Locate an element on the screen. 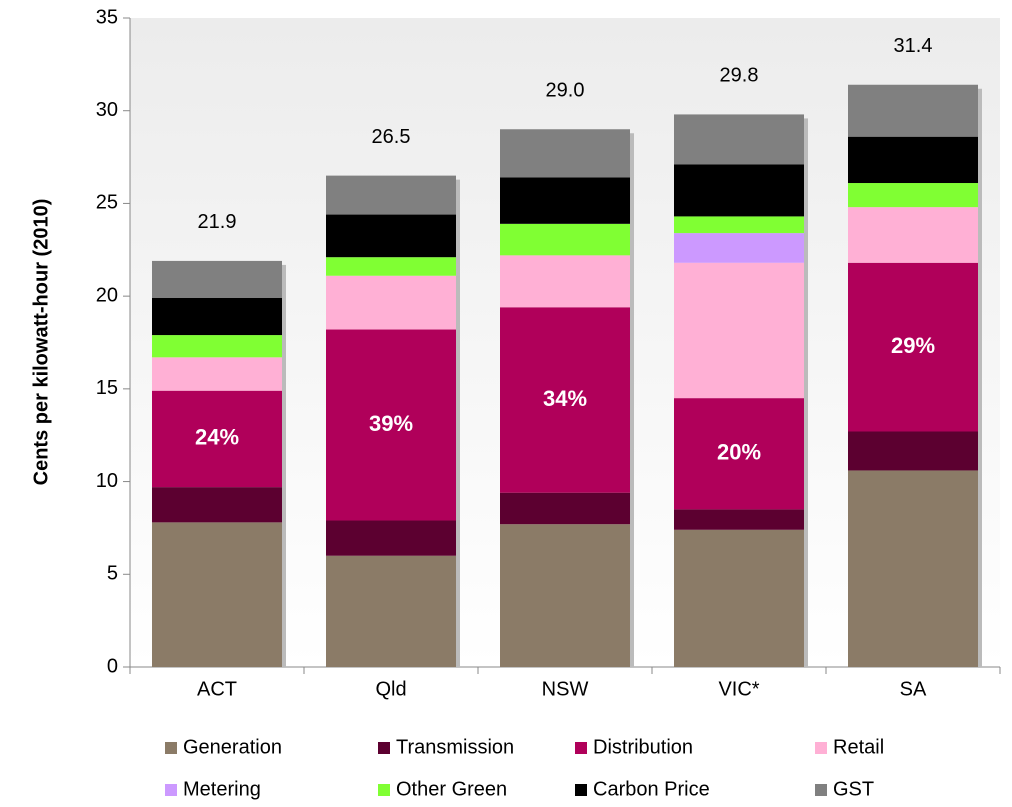 The width and height of the screenshot is (1012, 807). y-tick-label: 30 is located at coordinates (107, 110).